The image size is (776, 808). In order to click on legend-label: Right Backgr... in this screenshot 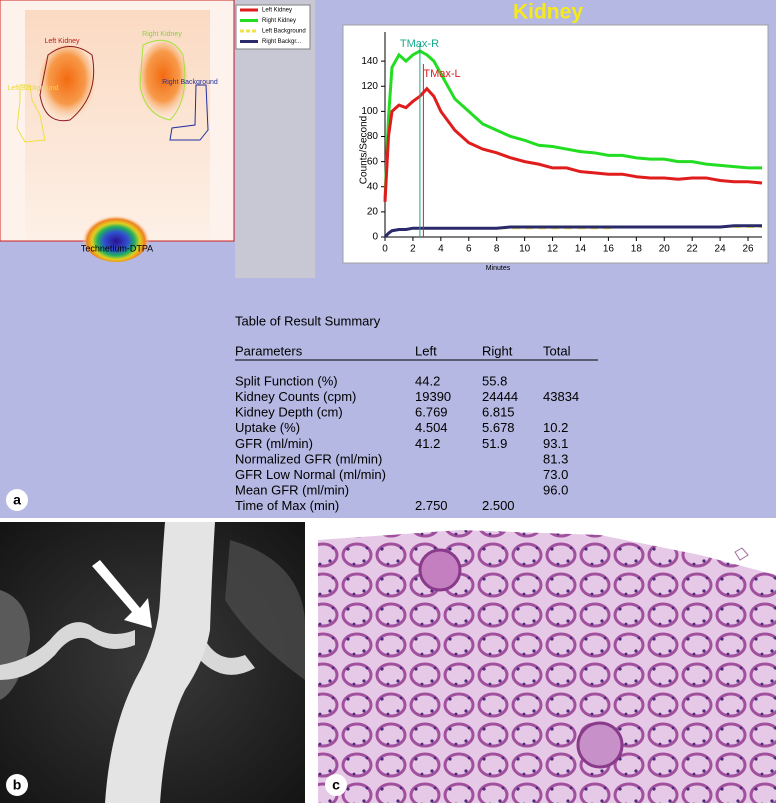, I will do `click(281, 42)`.